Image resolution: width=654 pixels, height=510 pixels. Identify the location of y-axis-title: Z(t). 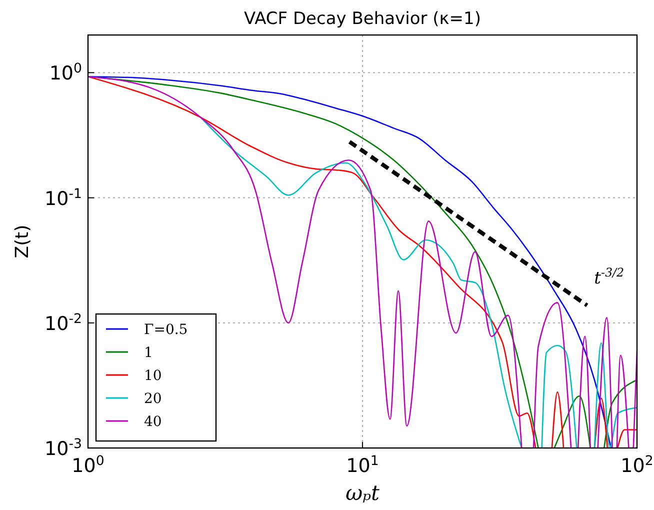
(22, 241).